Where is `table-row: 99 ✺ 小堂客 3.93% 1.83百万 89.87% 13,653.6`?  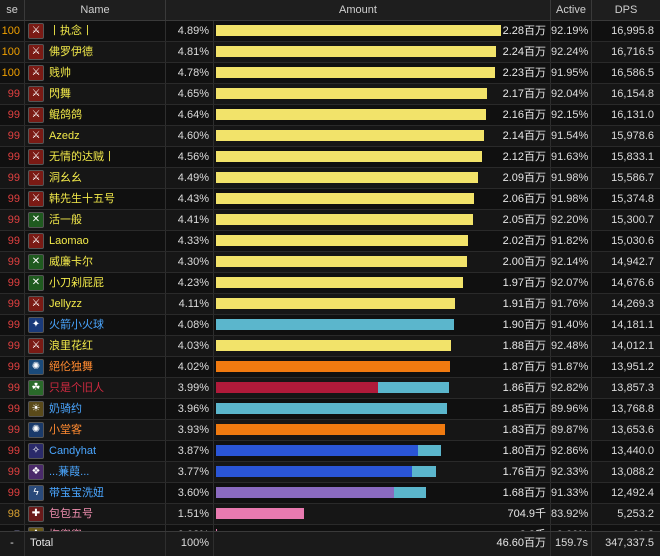 table-row: 99 ✺ 小堂客 3.93% 1.83百万 89.87% 13,653.6 is located at coordinates (330, 430).